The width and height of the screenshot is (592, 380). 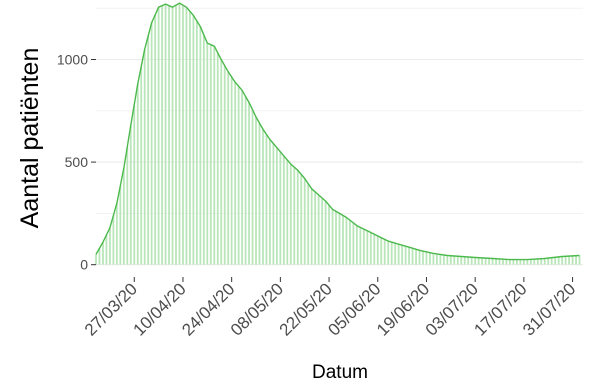 What do you see at coordinates (354, 309) in the screenshot?
I see `x-tick-label: 05/06/20` at bounding box center [354, 309].